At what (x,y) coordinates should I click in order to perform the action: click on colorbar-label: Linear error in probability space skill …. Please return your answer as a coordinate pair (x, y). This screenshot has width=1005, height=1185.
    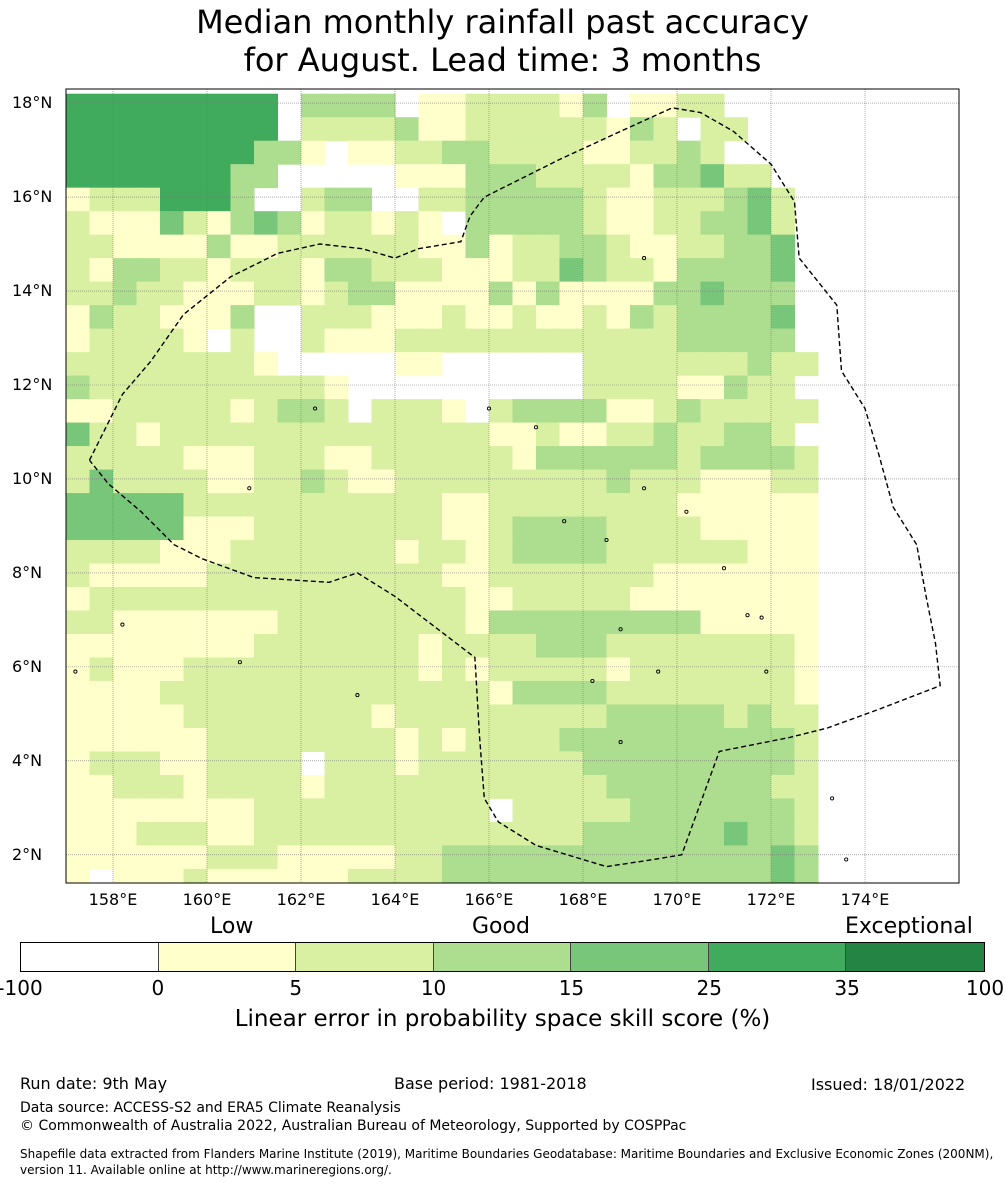
    Looking at the image, I should click on (502, 1019).